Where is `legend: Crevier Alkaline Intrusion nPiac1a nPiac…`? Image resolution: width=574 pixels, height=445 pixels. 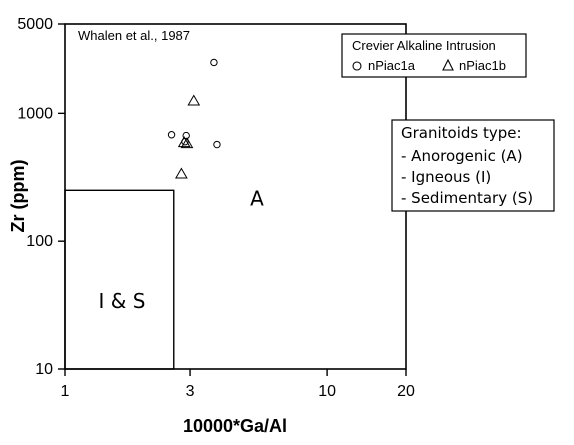
legend: Crevier Alkaline Intrusion nPiac1a nPiac… is located at coordinates (434, 55).